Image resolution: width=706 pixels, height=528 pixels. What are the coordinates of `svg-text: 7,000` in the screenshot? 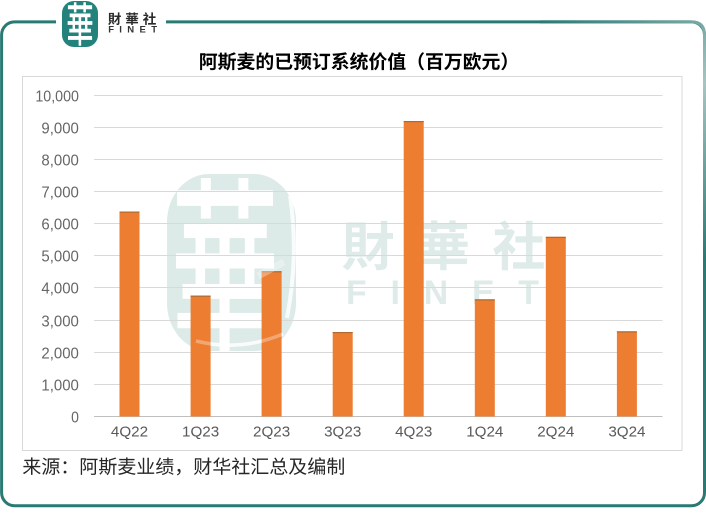 It's located at (60, 193).